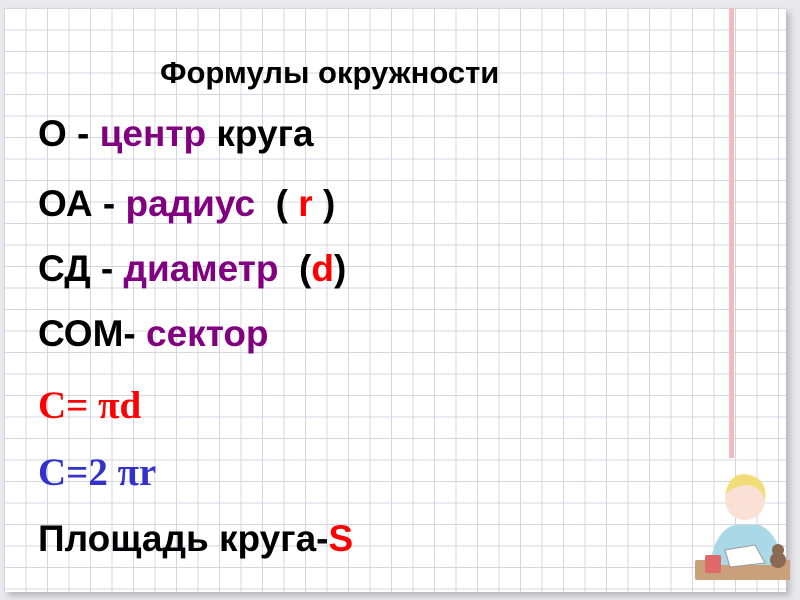 Image resolution: width=800 pixels, height=600 pixels. I want to click on label: круга, so click(260, 133).